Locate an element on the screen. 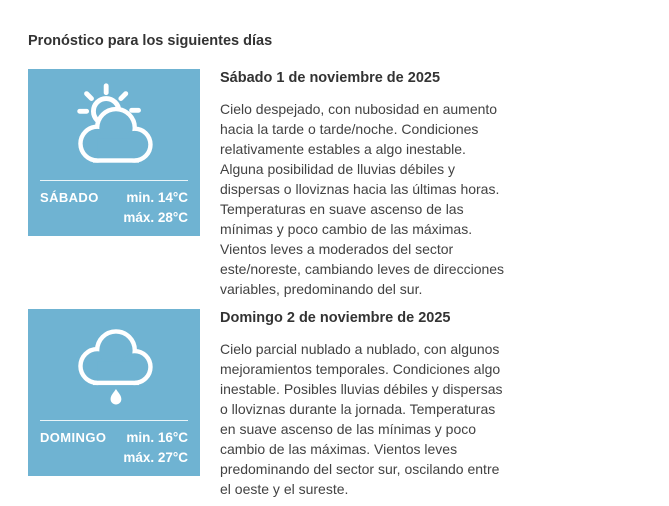 The width and height of the screenshot is (669, 506). date-heading: Domingo 2 de noviembre de 2025 is located at coordinates (335, 318).